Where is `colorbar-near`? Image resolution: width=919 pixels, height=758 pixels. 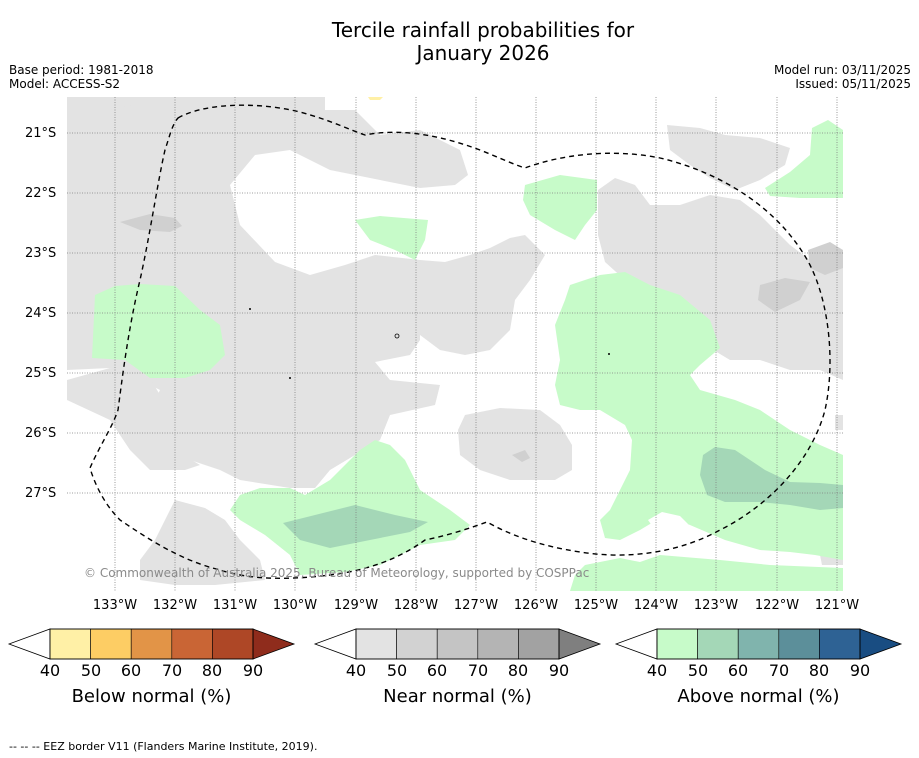
colorbar-near is located at coordinates (457, 644).